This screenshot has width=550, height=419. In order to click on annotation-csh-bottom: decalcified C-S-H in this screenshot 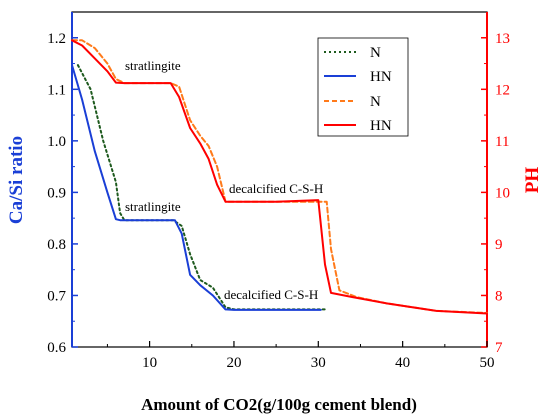, I will do `click(271, 294)`.